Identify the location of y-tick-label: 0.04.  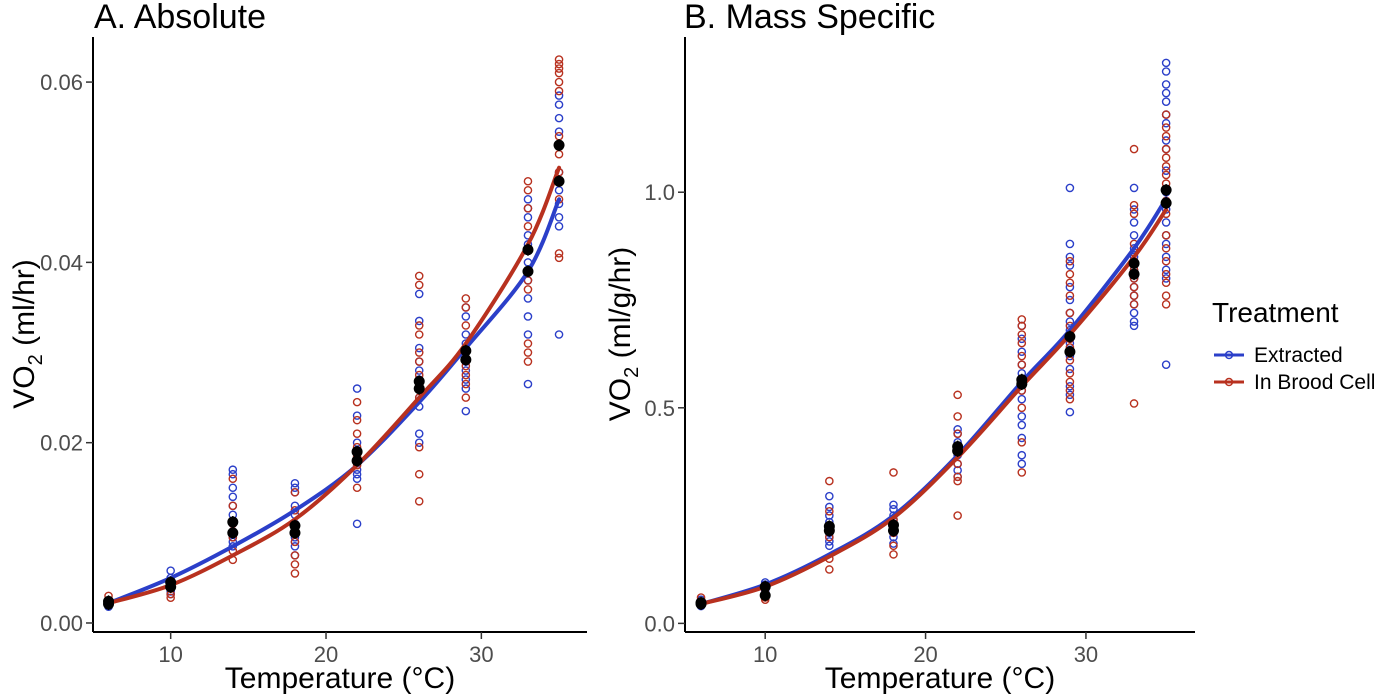
(61, 262).